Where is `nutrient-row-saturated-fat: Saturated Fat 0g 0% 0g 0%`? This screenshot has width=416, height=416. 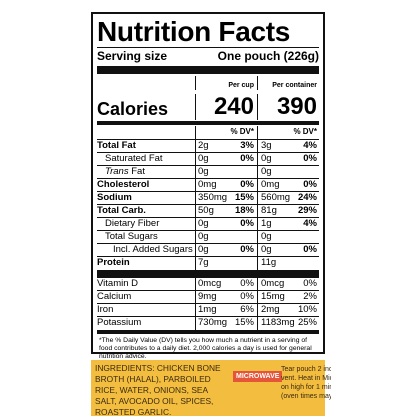 nutrient-row-saturated-fat: Saturated Fat 0g 0% 0g 0% is located at coordinates (208, 159).